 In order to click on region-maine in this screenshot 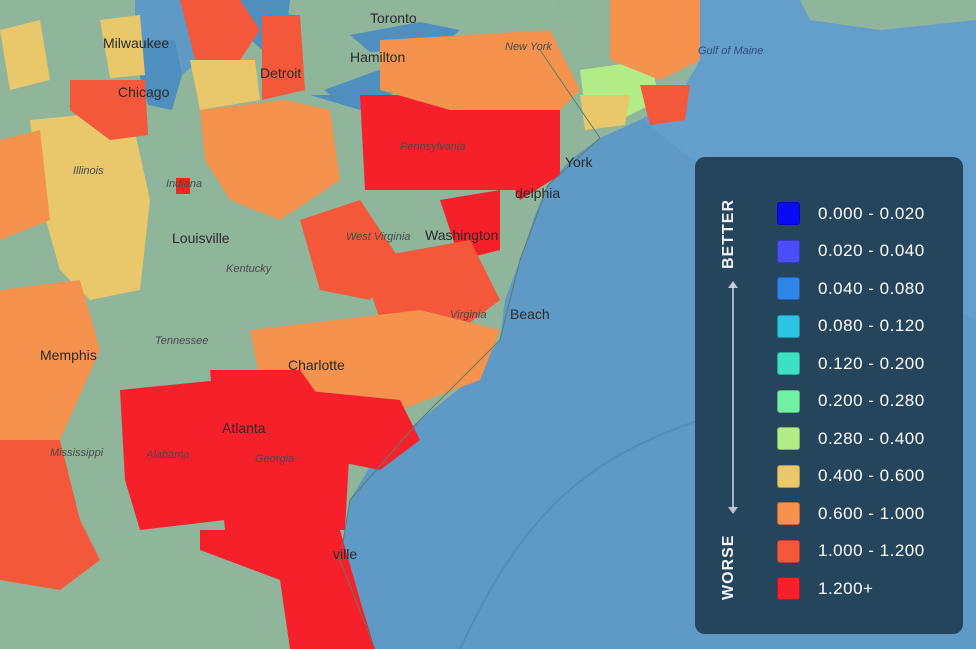, I will do `click(655, 40)`.